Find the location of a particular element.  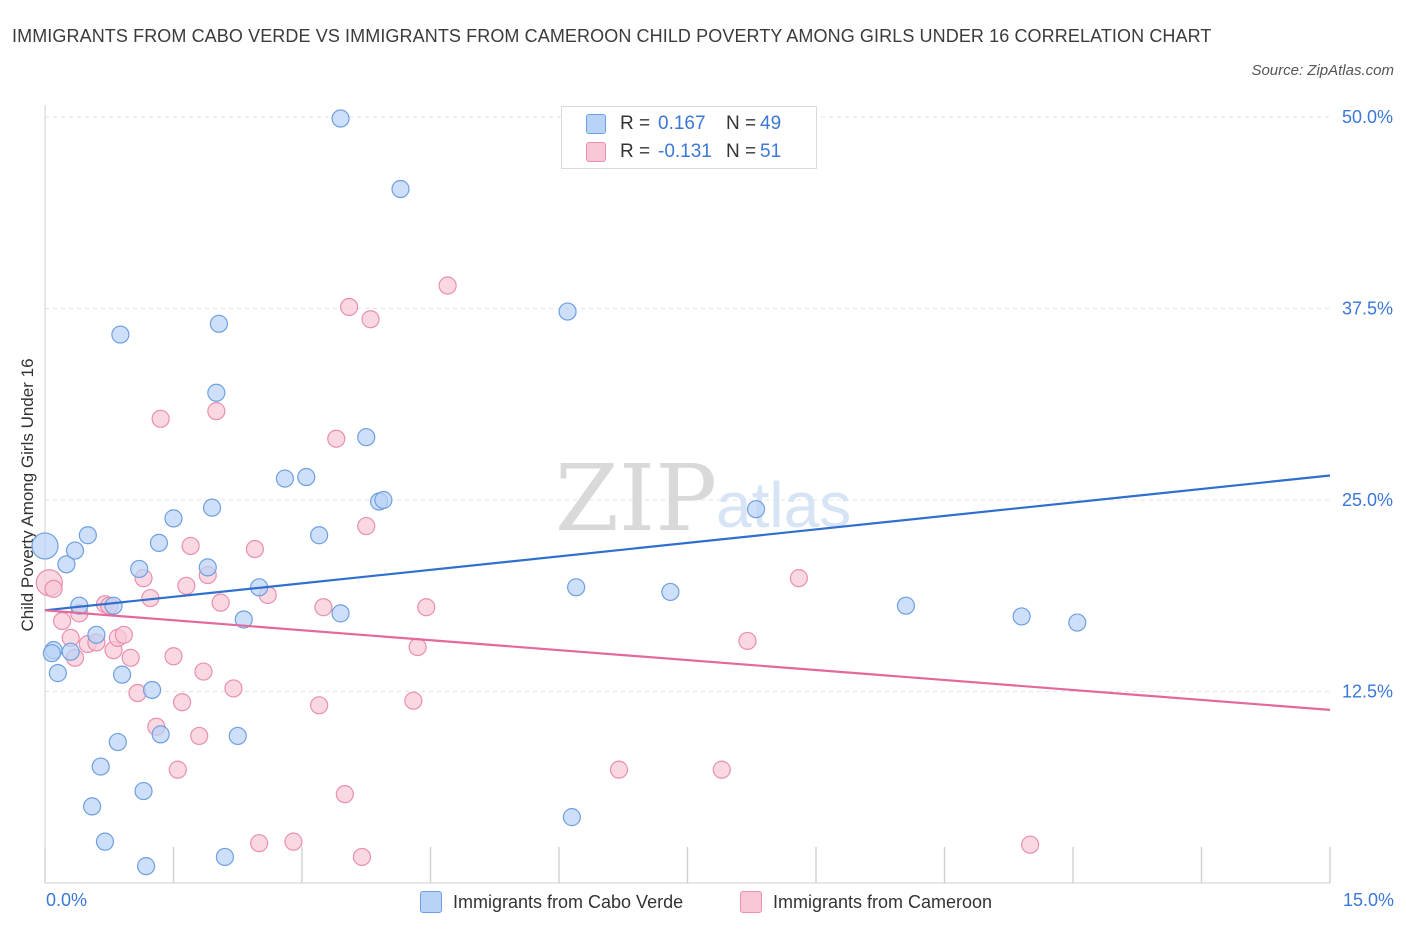

legend-n-value: 49 is located at coordinates (771, 123).